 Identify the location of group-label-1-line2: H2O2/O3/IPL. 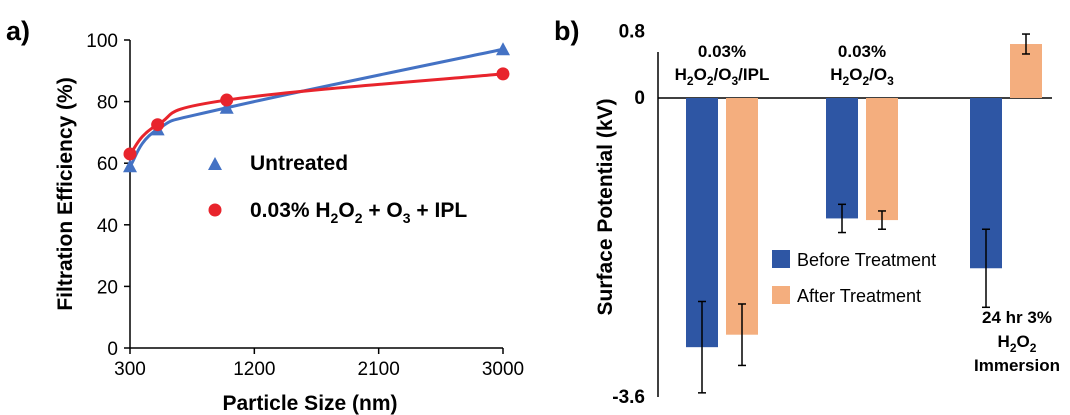
(722, 76).